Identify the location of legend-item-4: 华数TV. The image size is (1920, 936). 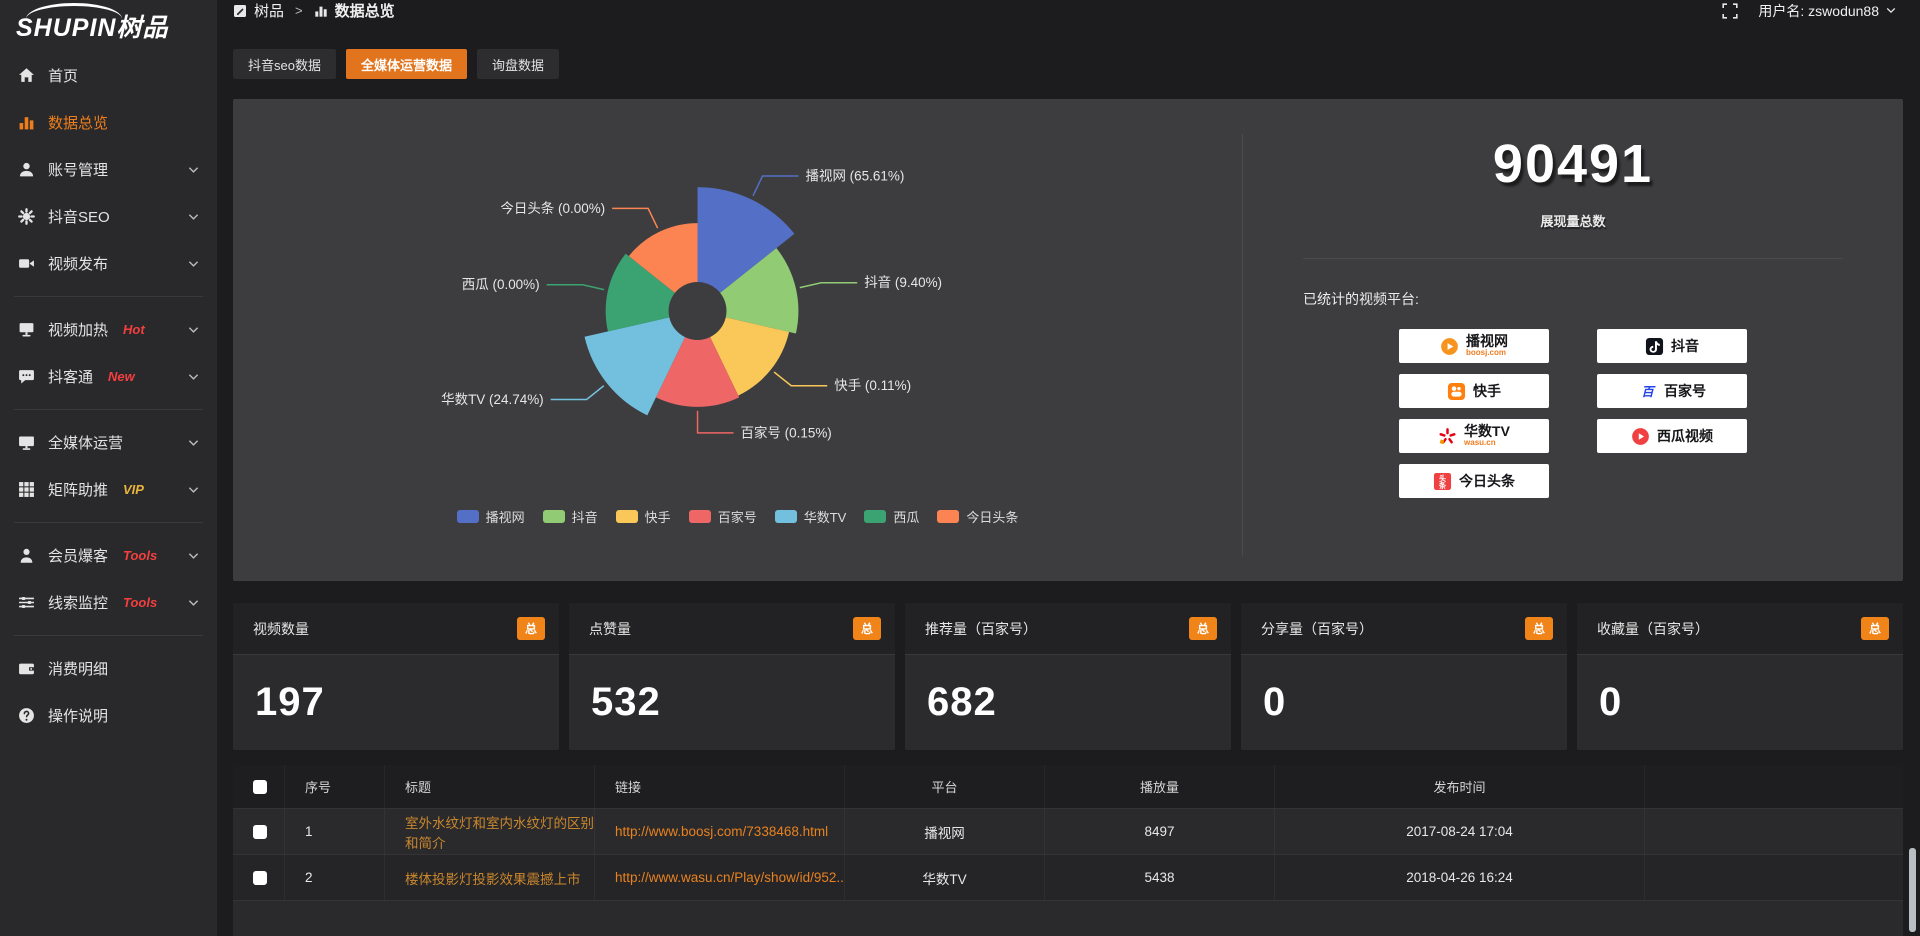
(810, 516).